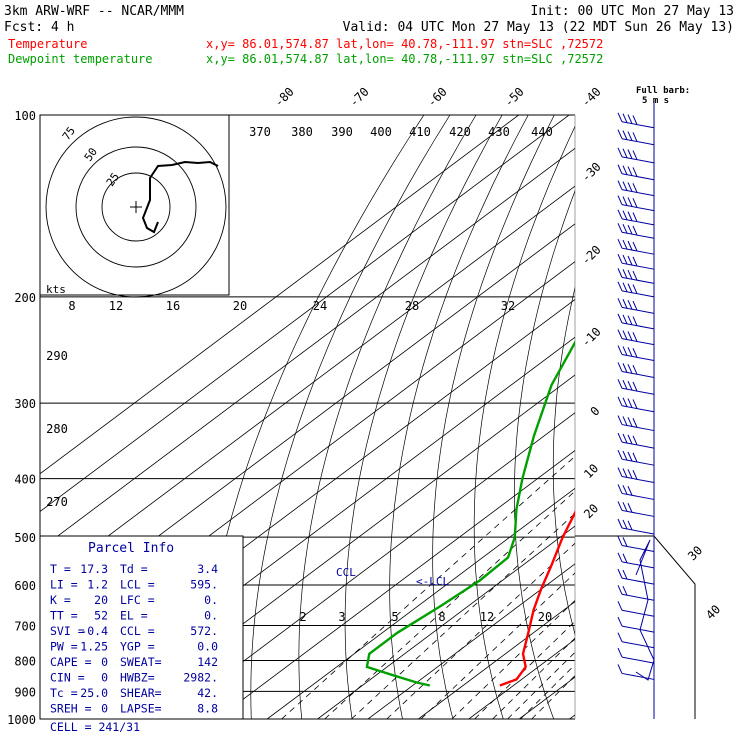  I want to click on parcel-value: 25.0, so click(94, 693).